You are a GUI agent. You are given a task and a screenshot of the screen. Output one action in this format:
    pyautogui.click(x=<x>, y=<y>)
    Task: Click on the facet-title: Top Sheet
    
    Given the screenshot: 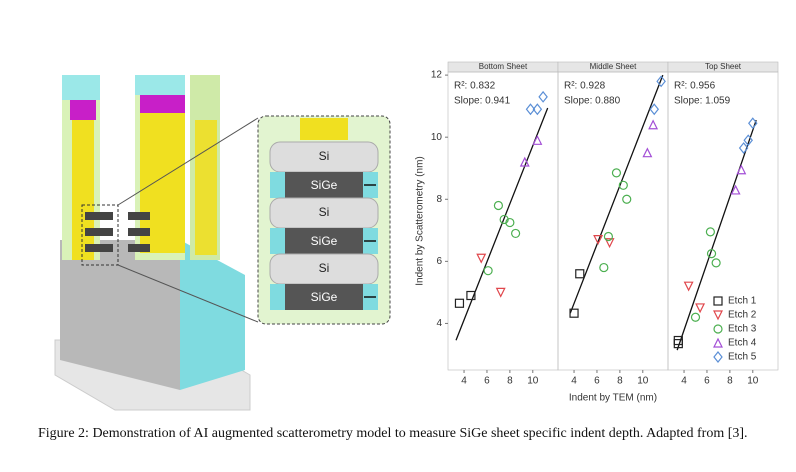 What is the action you would take?
    pyautogui.click(x=723, y=66)
    